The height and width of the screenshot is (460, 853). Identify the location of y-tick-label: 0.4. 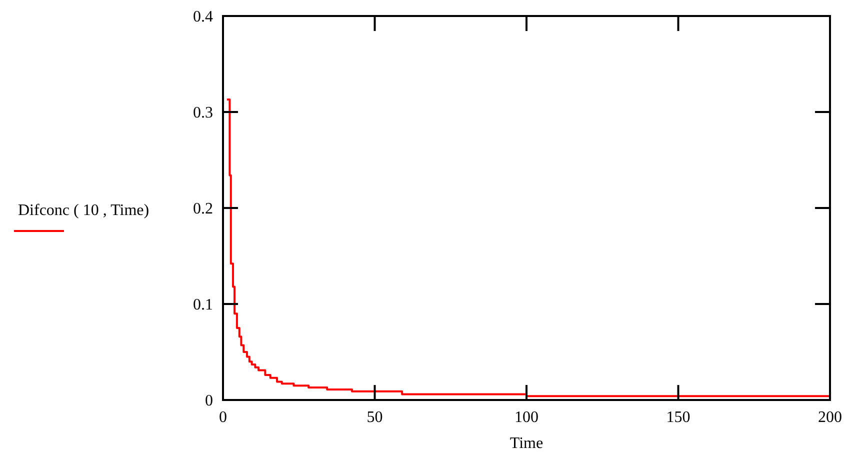
(203, 17).